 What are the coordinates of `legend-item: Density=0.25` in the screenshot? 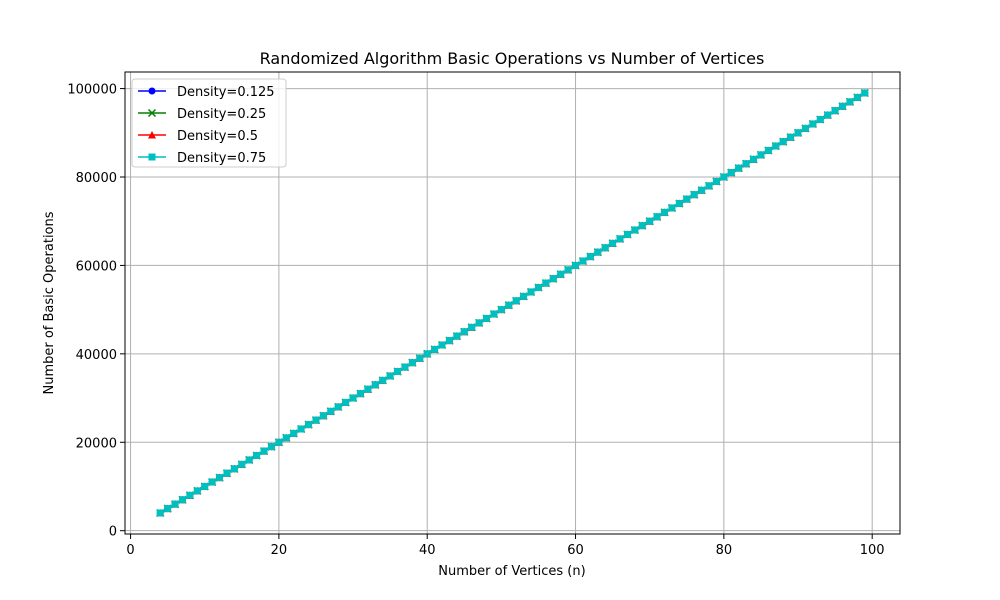 It's located at (202, 114).